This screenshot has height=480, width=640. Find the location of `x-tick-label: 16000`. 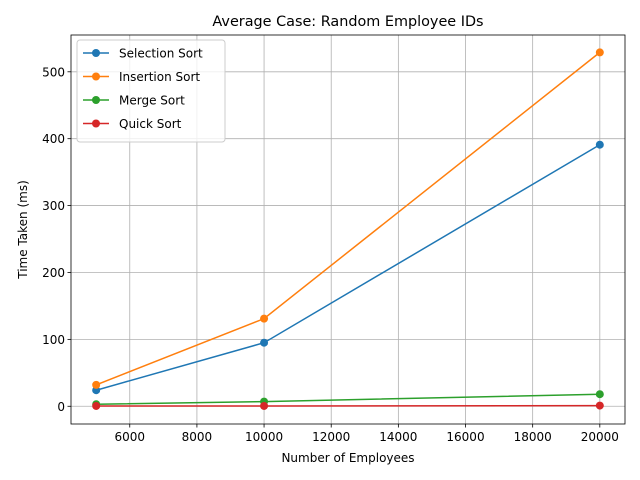

x-tick-label: 16000 is located at coordinates (465, 437).